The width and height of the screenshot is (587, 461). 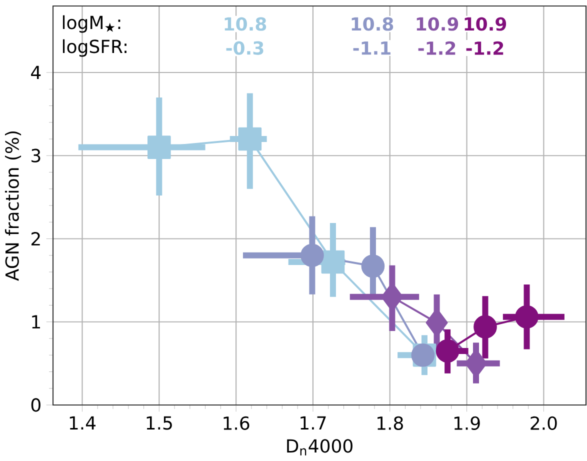 What do you see at coordinates (371, 48) in the screenshot?
I see `annotation: -1.1` at bounding box center [371, 48].